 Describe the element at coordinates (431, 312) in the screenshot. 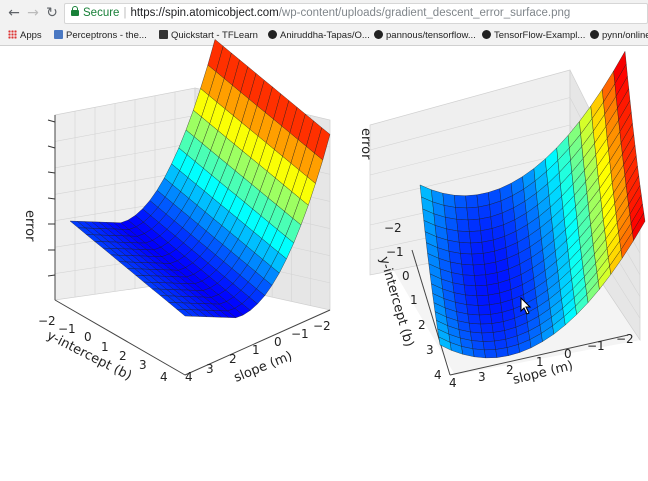

I see `right-y-axis-line` at that location.